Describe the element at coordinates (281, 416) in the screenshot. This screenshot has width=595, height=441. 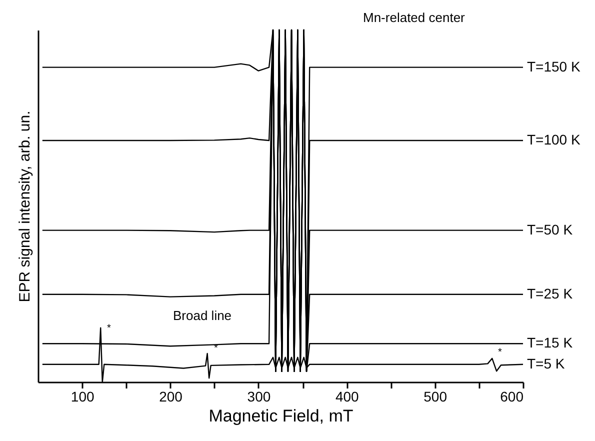
I see `x-axis-title: Magnetic Field, mT` at that location.